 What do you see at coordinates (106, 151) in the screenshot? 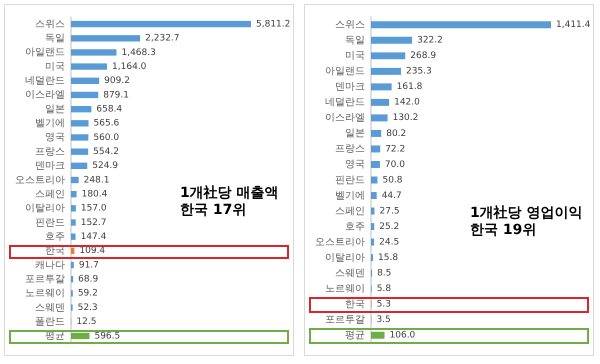
I see `data-label: 554.2` at bounding box center [106, 151].